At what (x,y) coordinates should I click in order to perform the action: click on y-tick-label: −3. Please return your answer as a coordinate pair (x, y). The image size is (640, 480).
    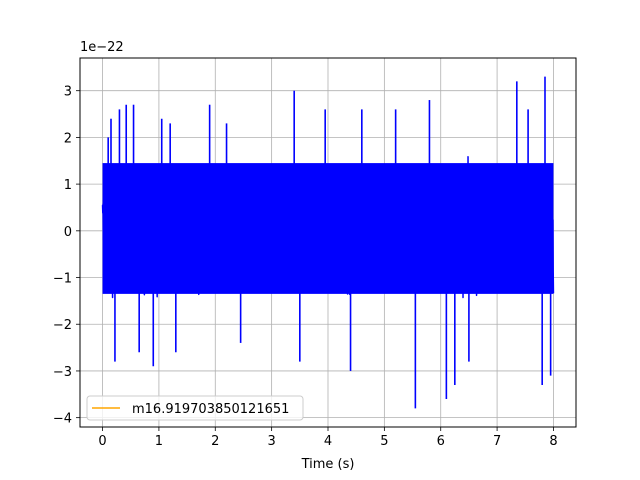
    Looking at the image, I should click on (62, 372).